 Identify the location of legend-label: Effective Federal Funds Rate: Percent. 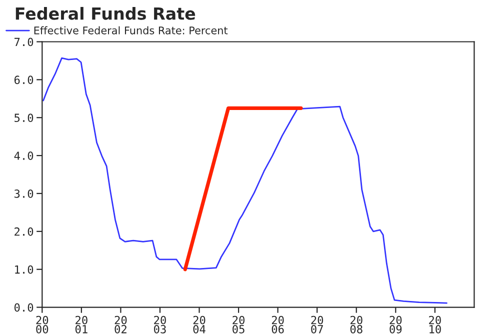
(131, 30).